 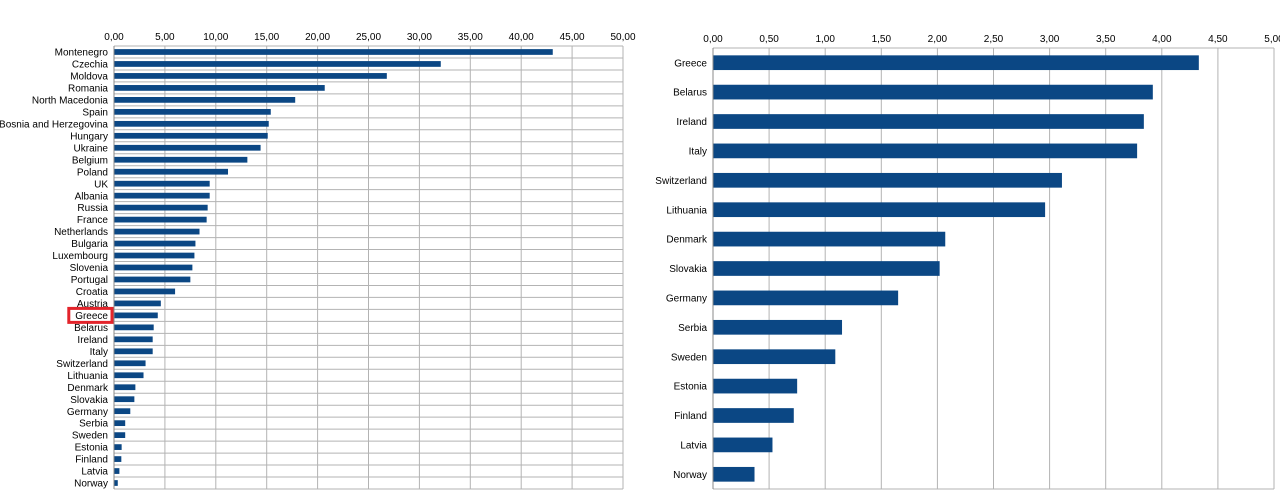 I want to click on left-x-tick-label: 25,00, so click(x=368, y=37).